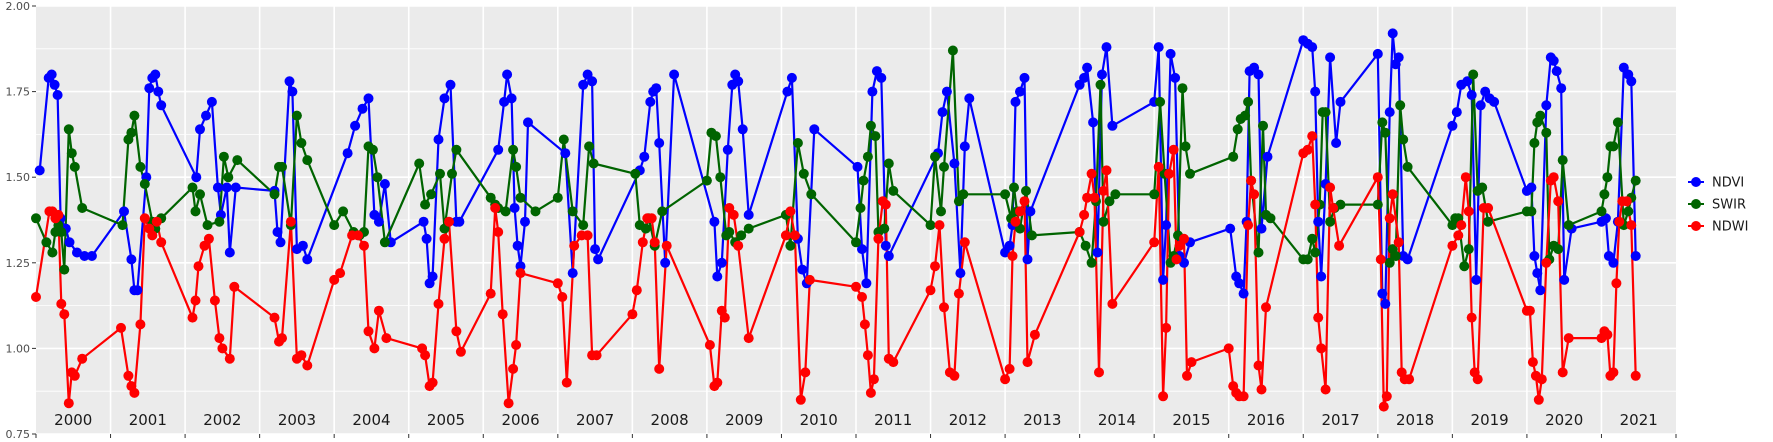 This screenshot has width=1773, height=442. Describe the element at coordinates (371, 420) in the screenshot. I see `year-label: 2004` at that location.